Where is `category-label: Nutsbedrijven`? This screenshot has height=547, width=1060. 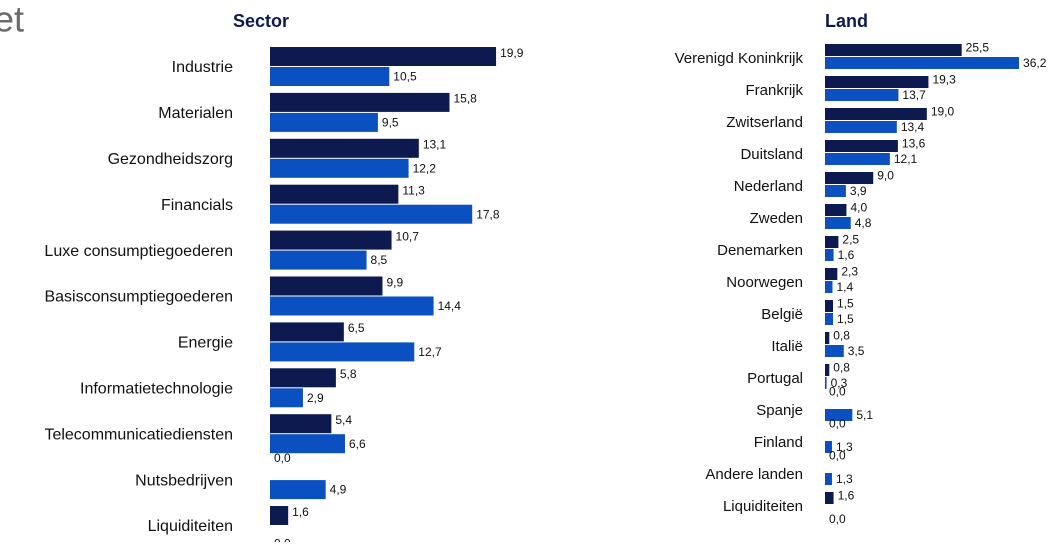 category-label: Nutsbedrijven is located at coordinates (184, 480).